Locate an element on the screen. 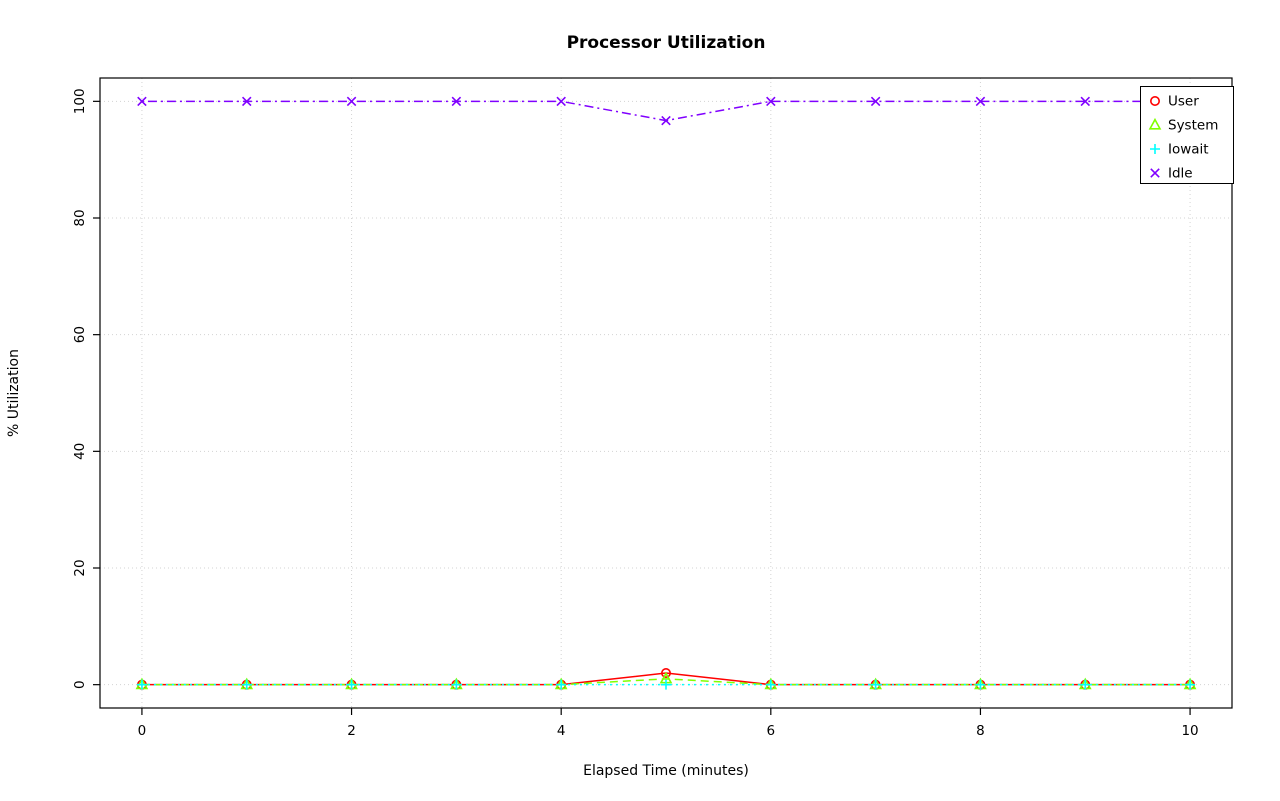 This screenshot has height=801, width=1280. legend-label-user: User is located at coordinates (1183, 102).